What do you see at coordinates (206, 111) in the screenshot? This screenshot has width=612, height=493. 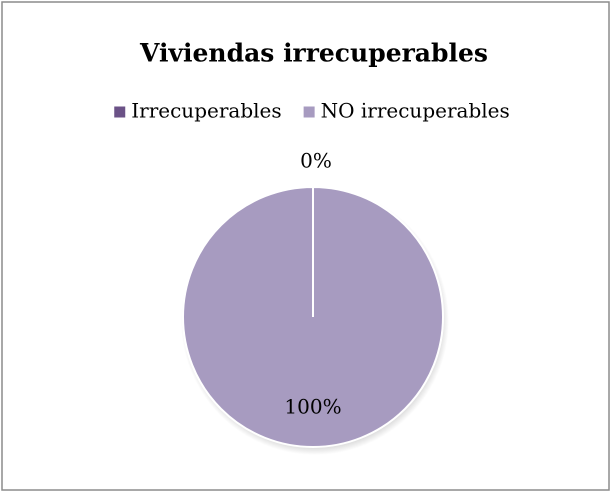 I see `legend-label: Irrecuperables` at bounding box center [206, 111].